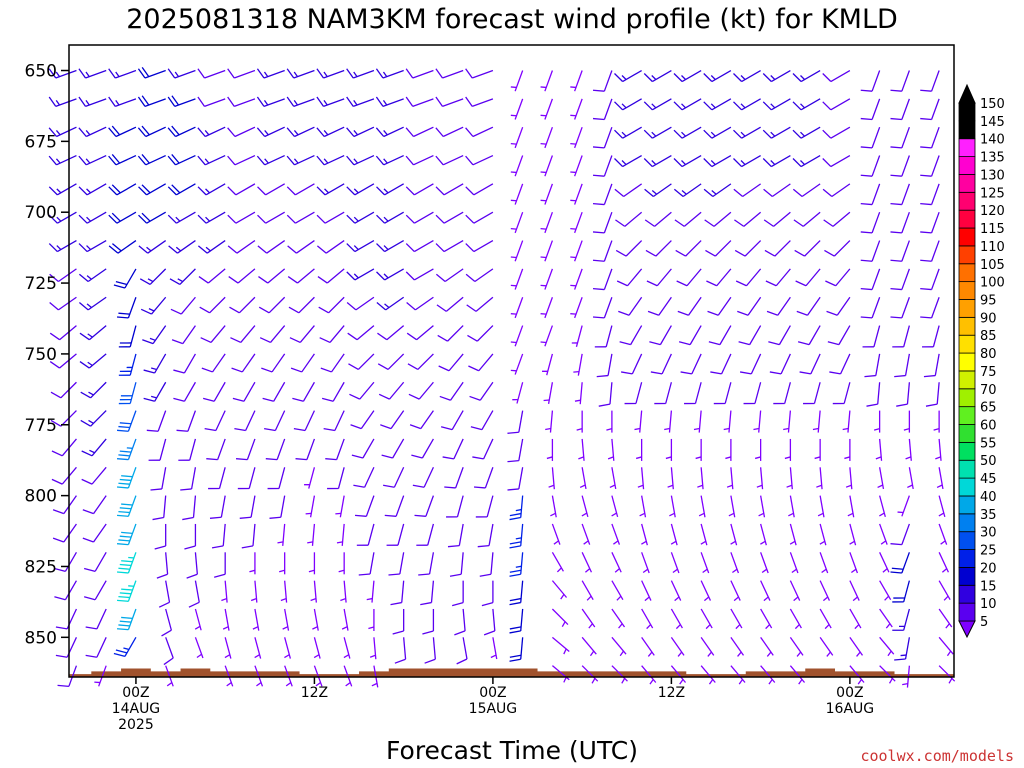 The height and width of the screenshot is (768, 1024). I want to click on colorbar-label: 95, so click(988, 300).